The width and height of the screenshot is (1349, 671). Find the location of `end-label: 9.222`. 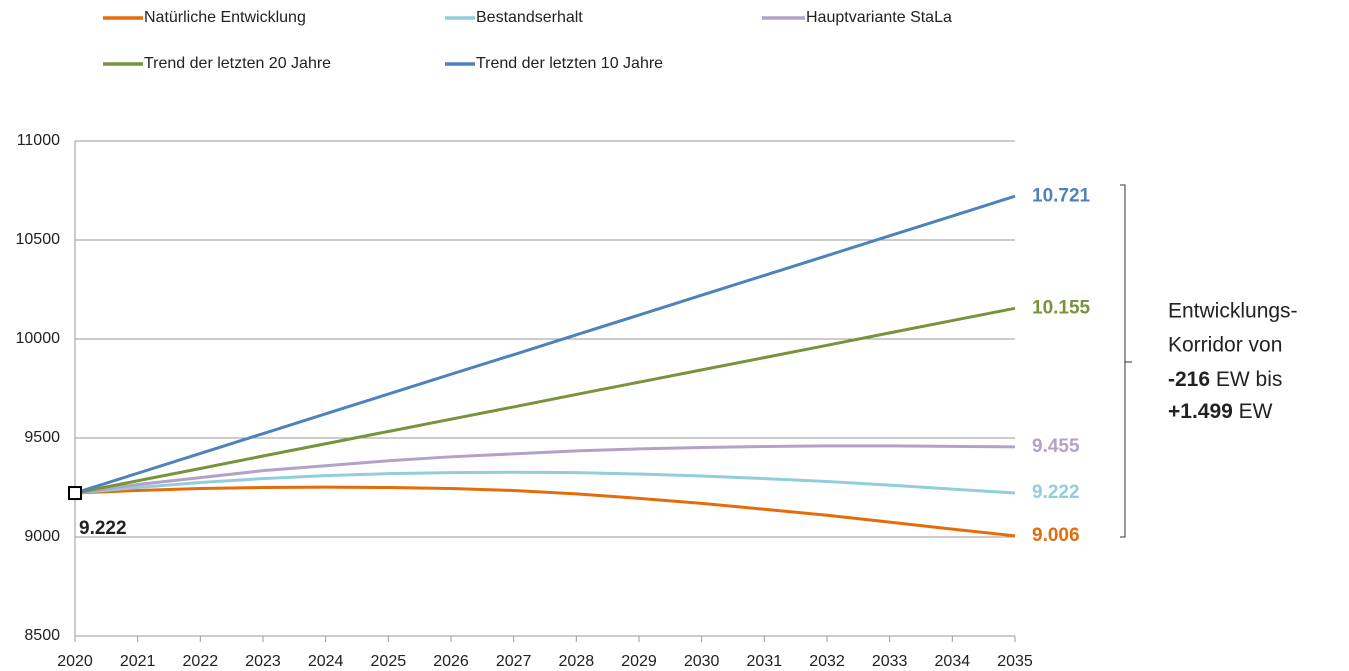

end-label: 9.222 is located at coordinates (1056, 492).